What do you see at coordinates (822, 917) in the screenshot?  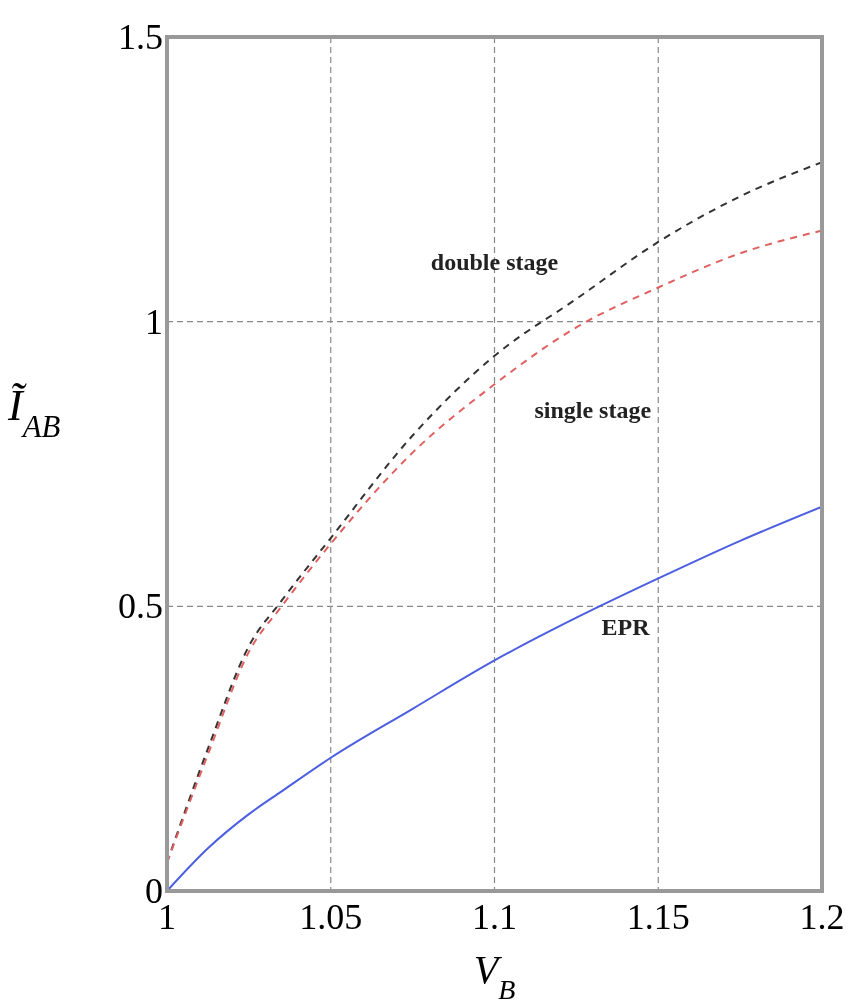 I see `x-tick-label: 1.2` at bounding box center [822, 917].